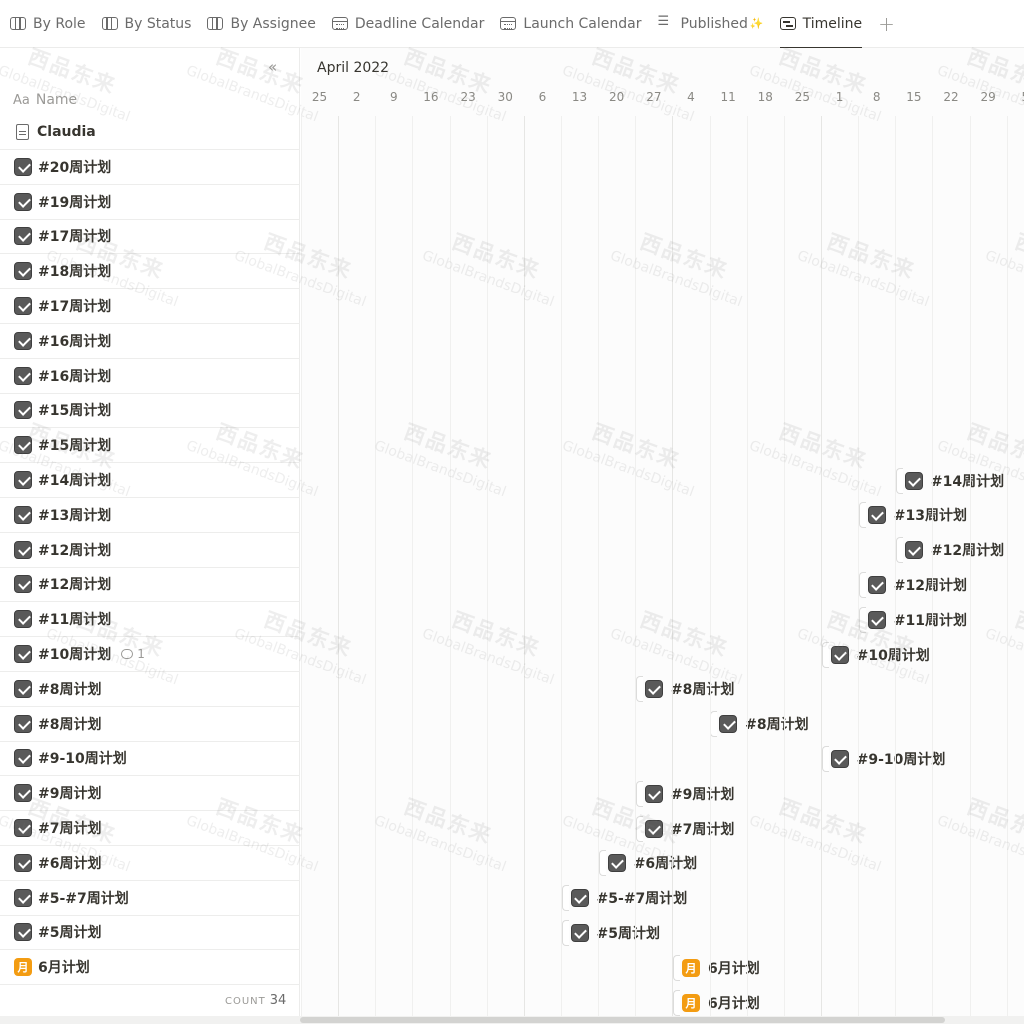 The width and height of the screenshot is (1024, 1024). What do you see at coordinates (150, 654) in the screenshot?
I see `table-row: #10周计划 1` at bounding box center [150, 654].